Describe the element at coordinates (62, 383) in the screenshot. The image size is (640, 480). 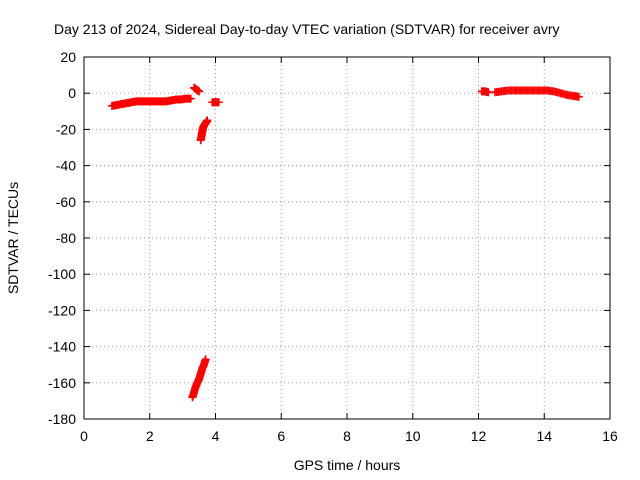
I see `y-tick-label: -160` at that location.